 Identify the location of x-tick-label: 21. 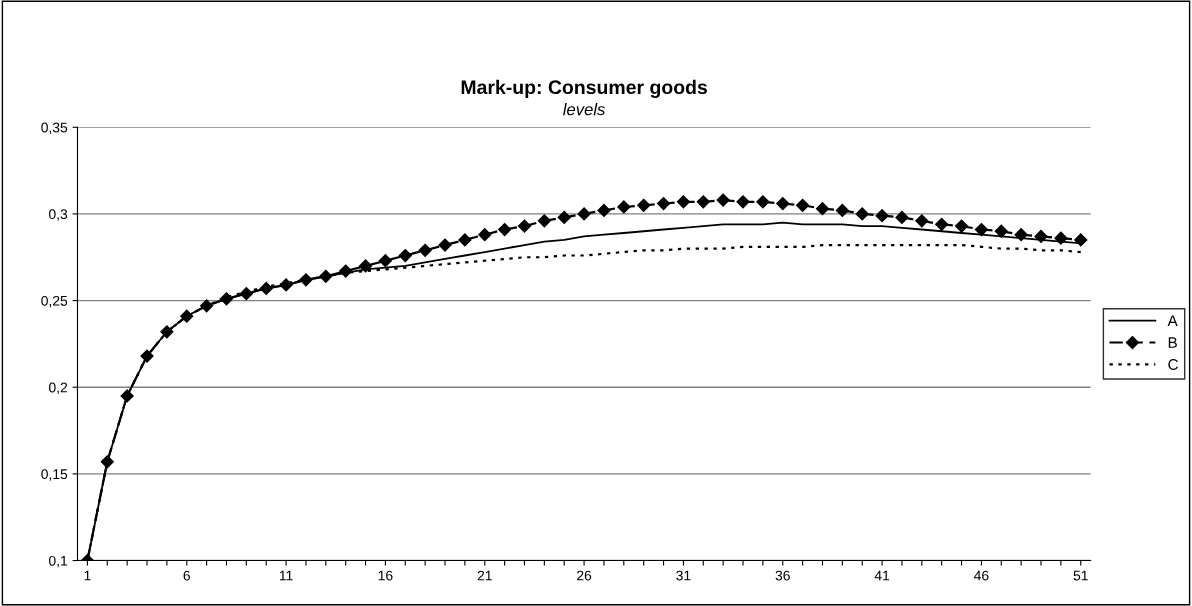
(484, 575).